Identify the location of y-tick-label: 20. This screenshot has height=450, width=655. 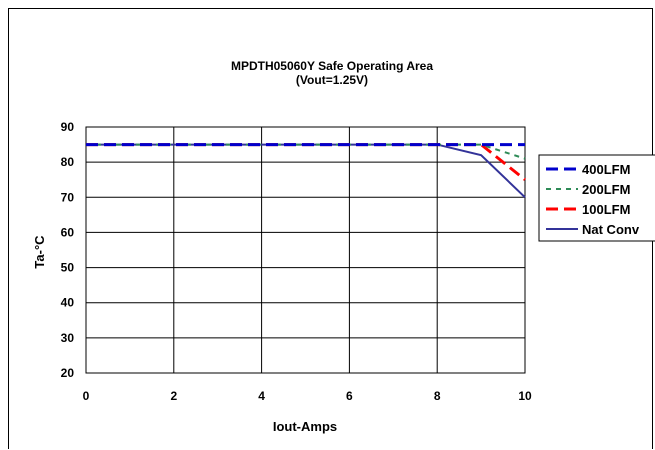
(68, 373).